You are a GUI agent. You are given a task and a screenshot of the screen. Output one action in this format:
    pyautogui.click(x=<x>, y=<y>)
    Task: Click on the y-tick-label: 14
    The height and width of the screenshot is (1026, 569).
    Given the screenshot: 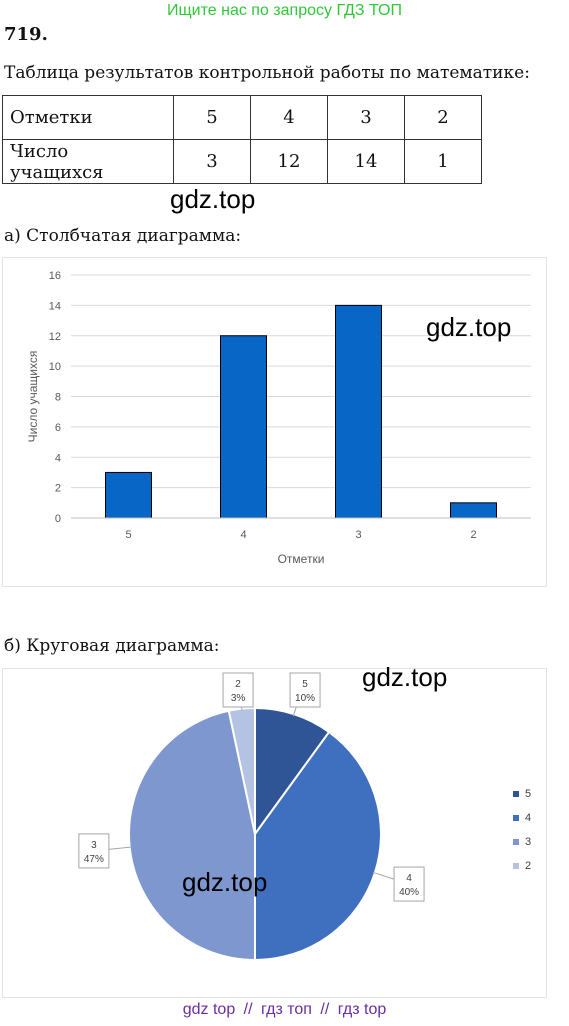 What is the action you would take?
    pyautogui.click(x=55, y=306)
    